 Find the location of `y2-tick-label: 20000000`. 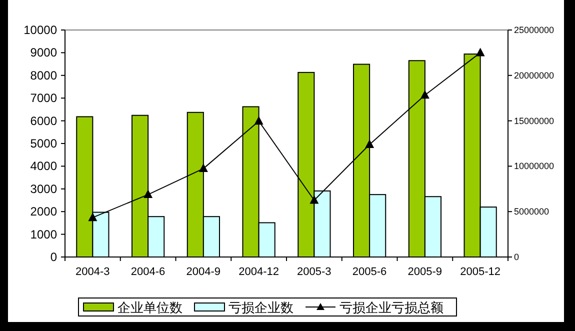

y2-tick-label: 20000000 is located at coordinates (534, 75).